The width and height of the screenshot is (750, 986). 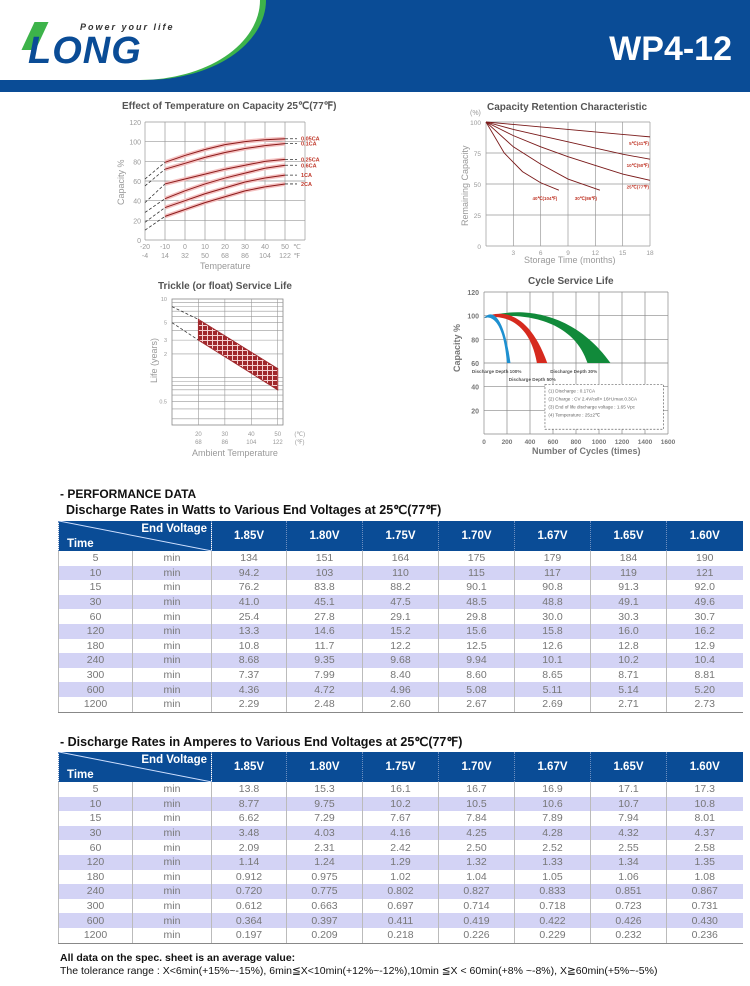 What do you see at coordinates (235, 453) in the screenshot?
I see `chart-float-life-xlabel: Ambient Temperature` at bounding box center [235, 453].